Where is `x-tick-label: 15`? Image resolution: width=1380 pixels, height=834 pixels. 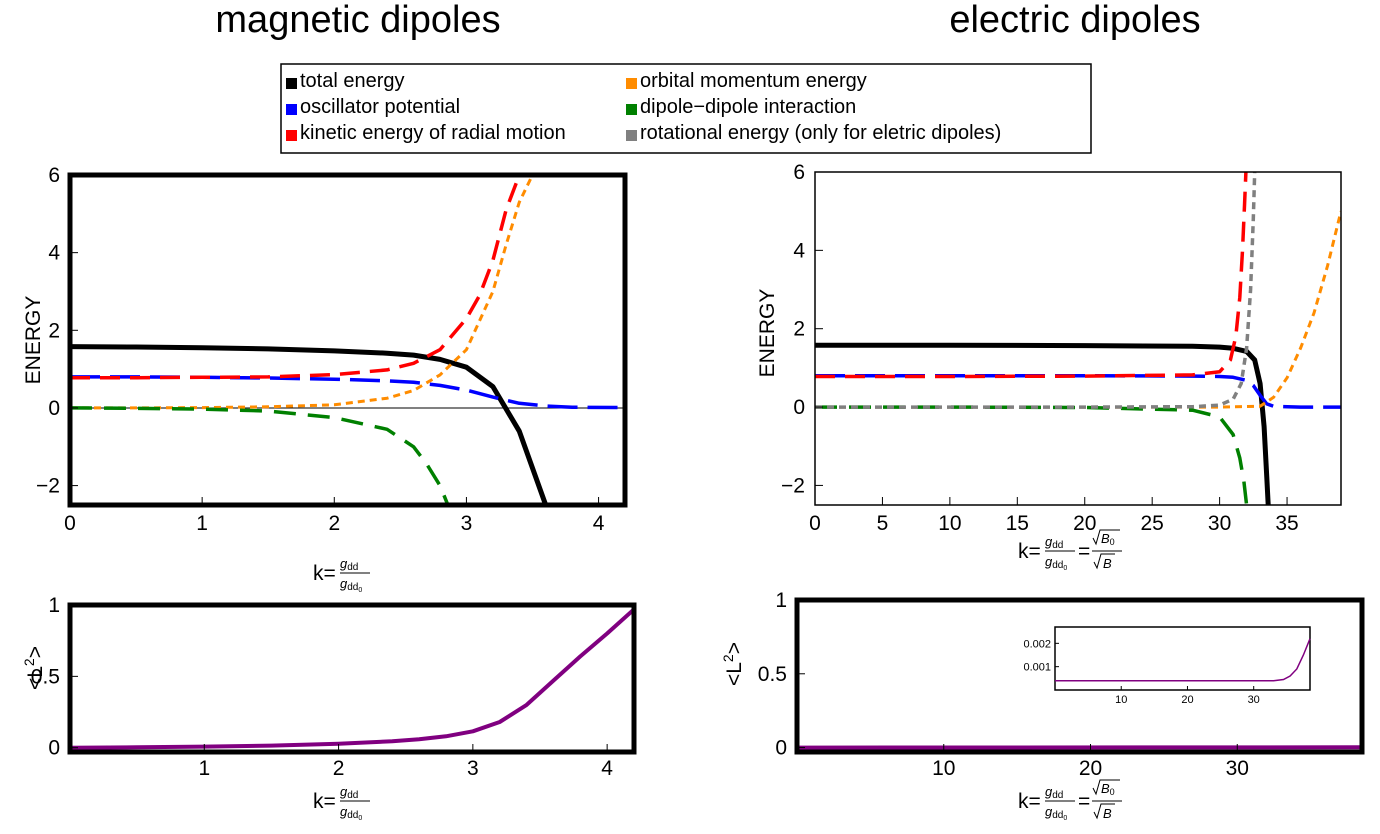
x-tick-label: 15 is located at coordinates (1017, 523).